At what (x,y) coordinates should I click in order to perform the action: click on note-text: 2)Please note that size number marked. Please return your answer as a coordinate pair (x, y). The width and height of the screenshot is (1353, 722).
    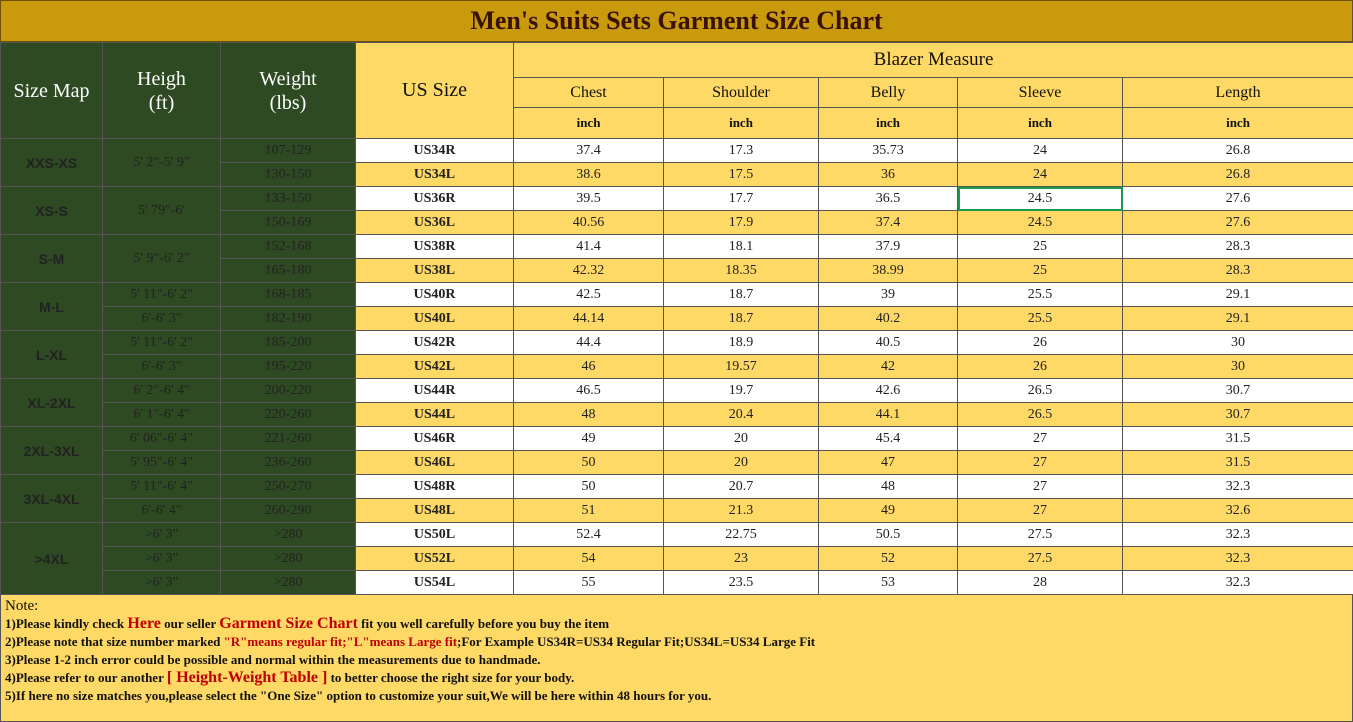
    Looking at the image, I should click on (114, 641).